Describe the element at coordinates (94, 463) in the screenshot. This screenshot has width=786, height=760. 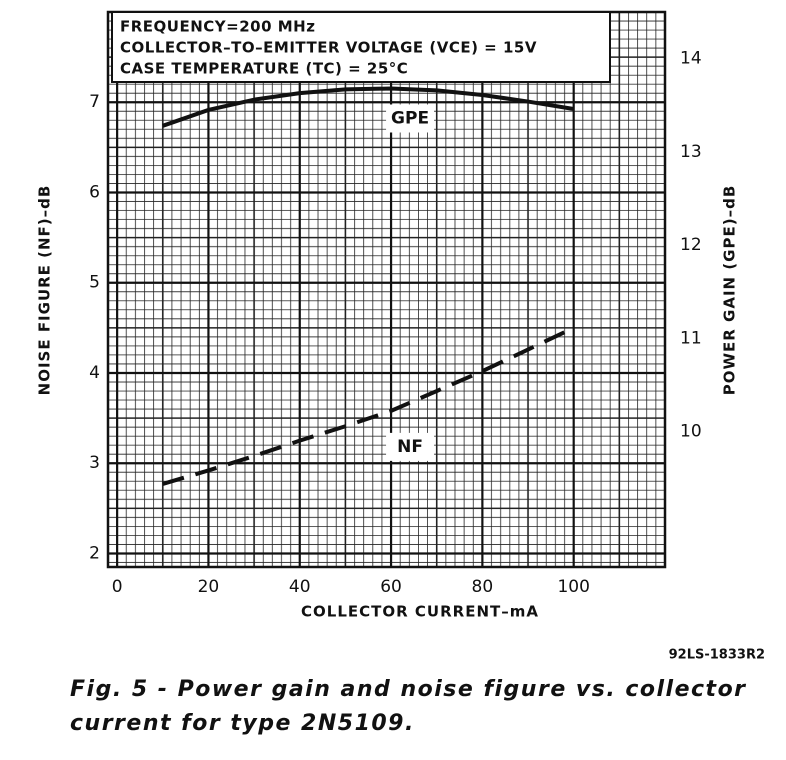
I see `y-tick-label: 3` at that location.